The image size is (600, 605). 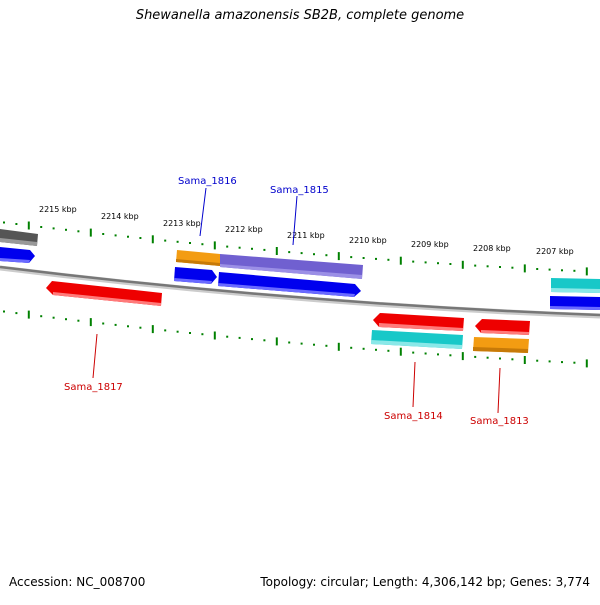 What do you see at coordinates (291, 271) in the screenshot?
I see `gene-purple-1815-shade` at bounding box center [291, 271].